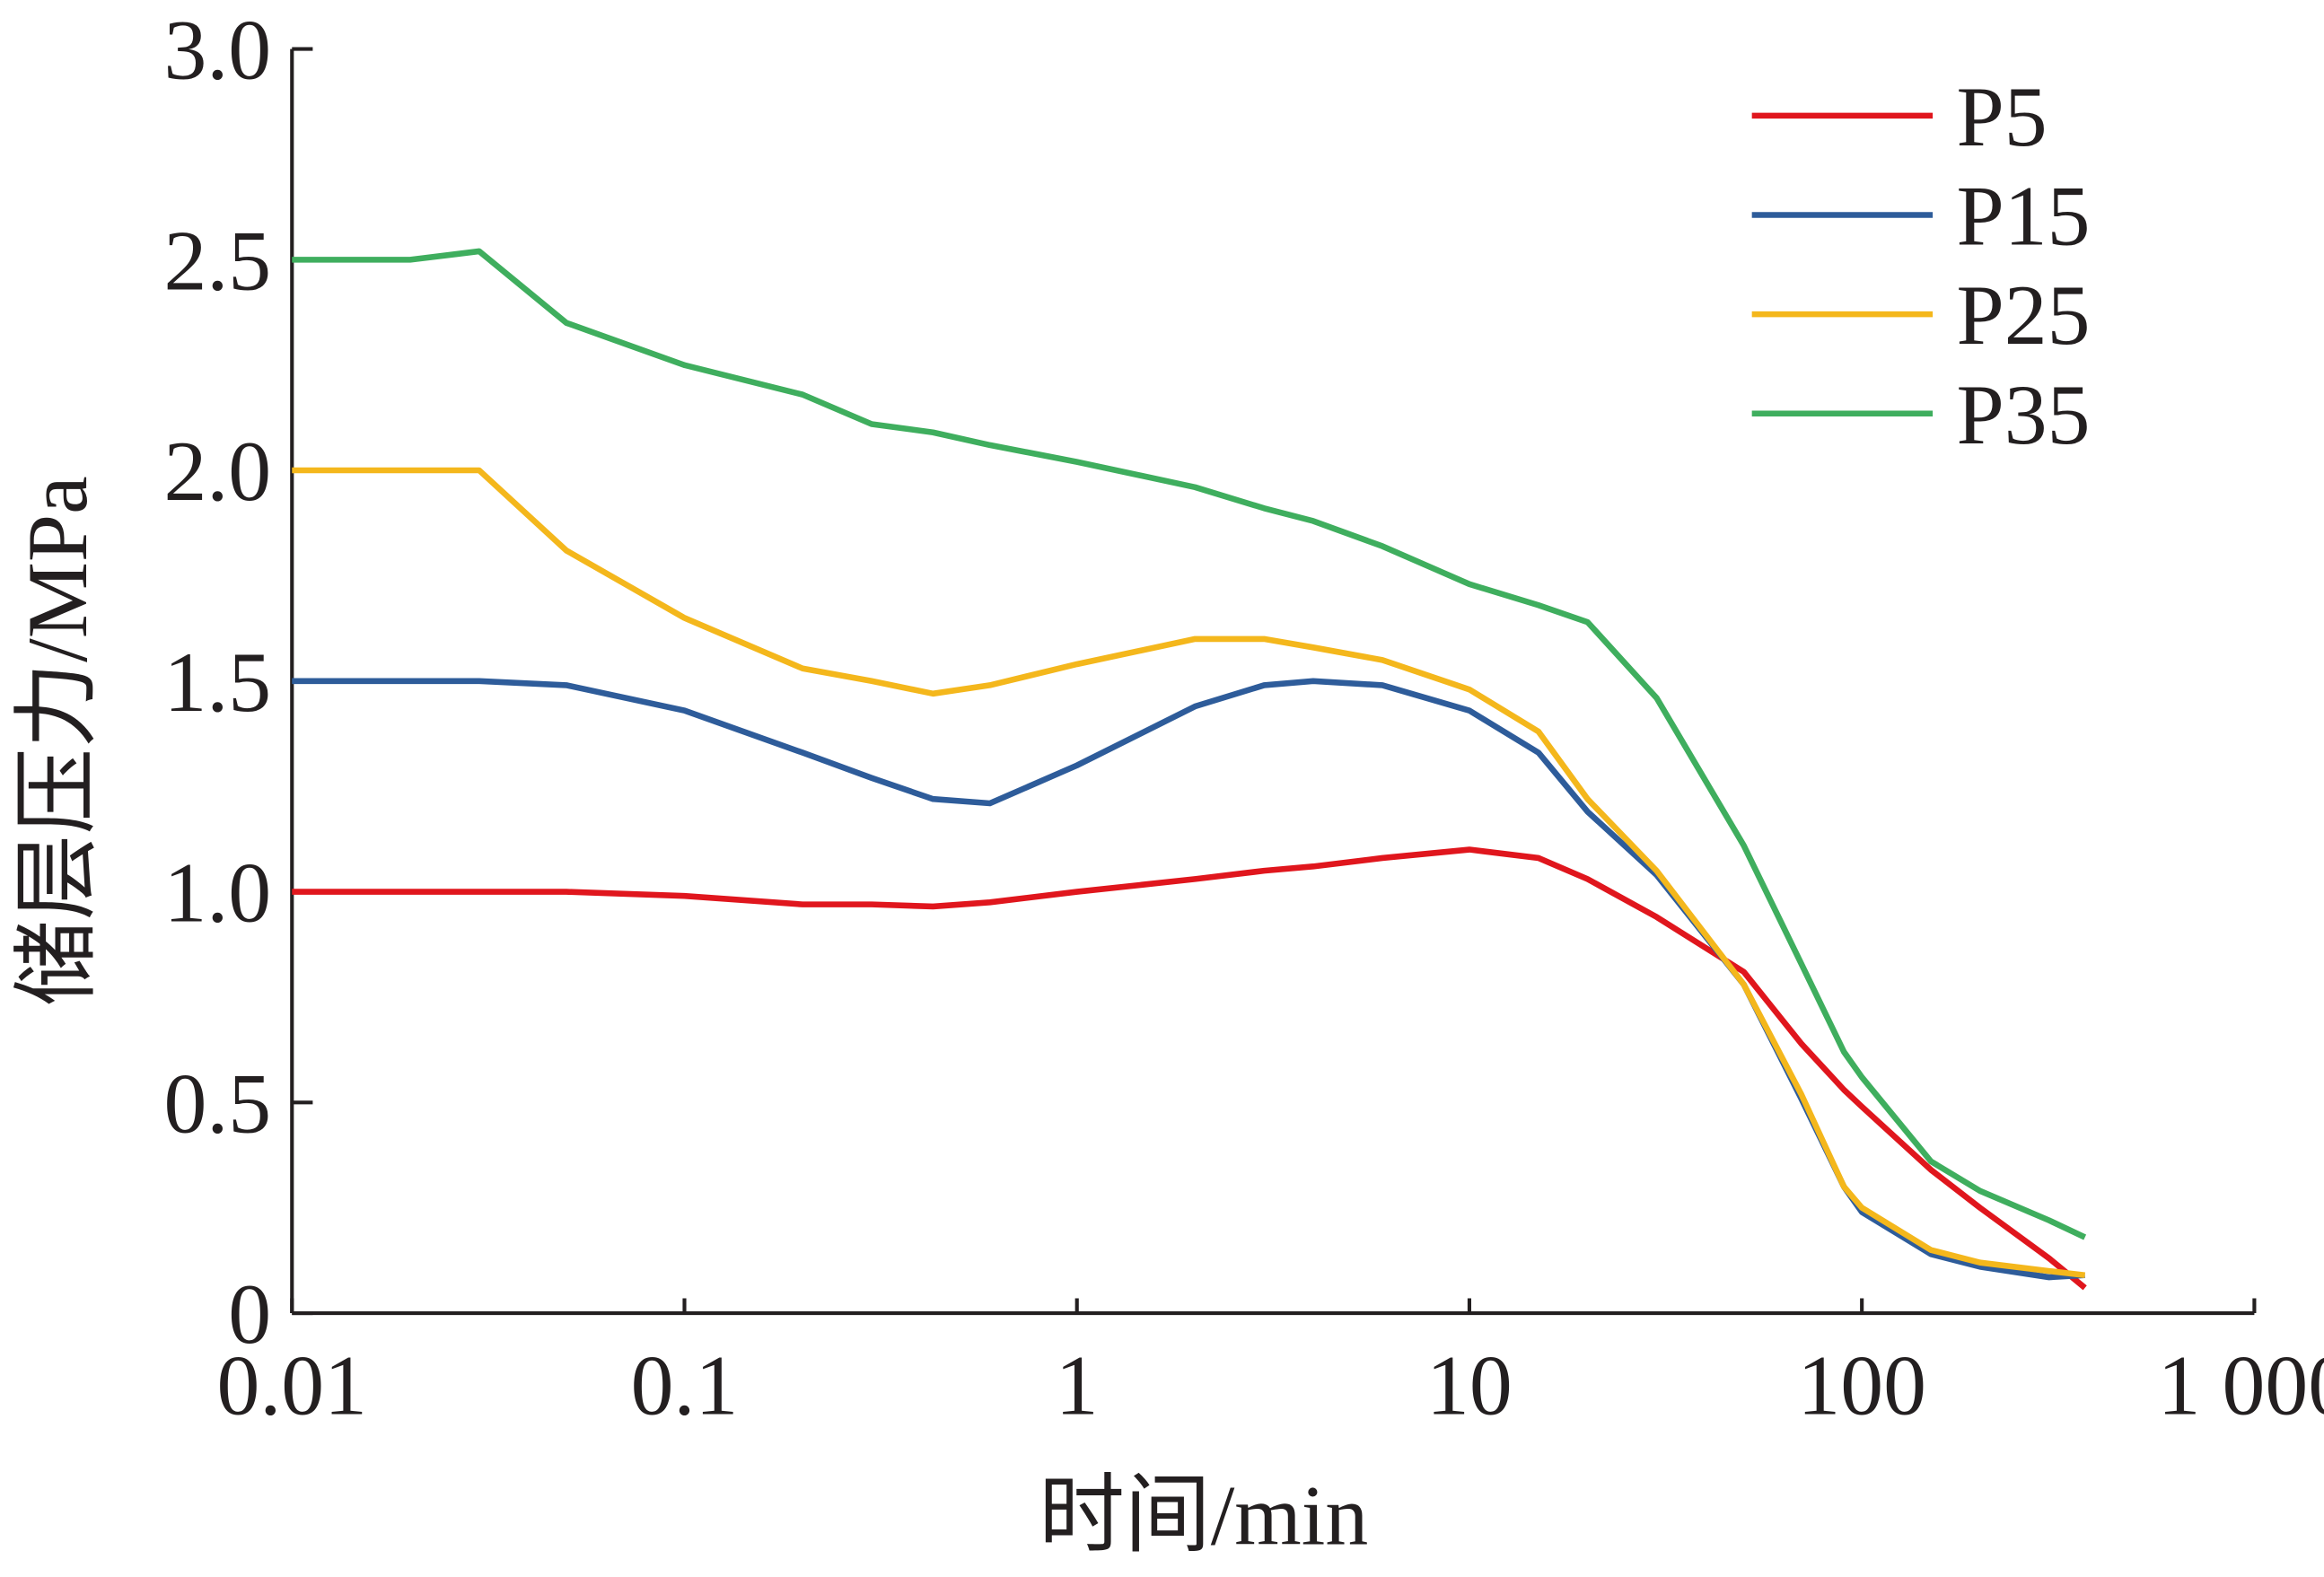 This screenshot has width=2324, height=1577. I want to click on legend-label: P35, so click(2024, 414).